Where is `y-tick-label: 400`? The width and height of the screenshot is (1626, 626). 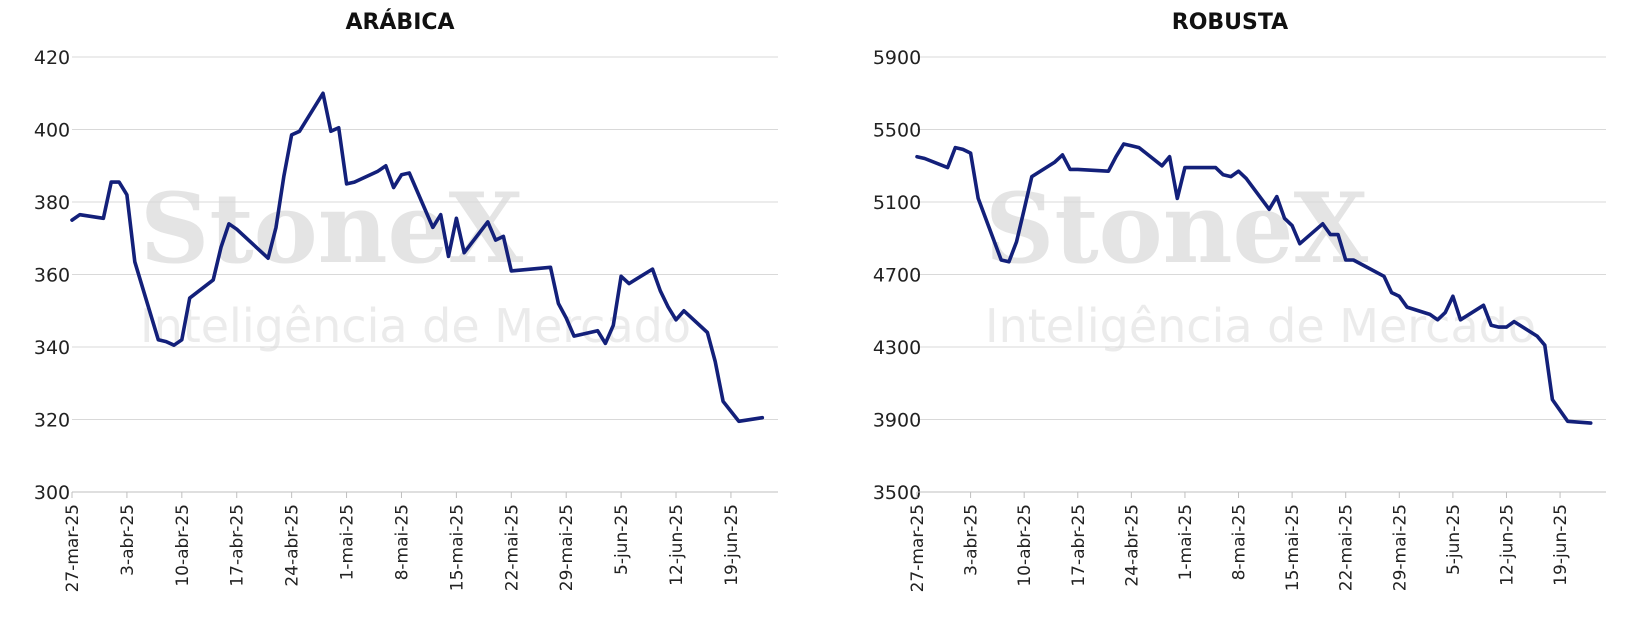 y-tick-label: 400 is located at coordinates (52, 131).